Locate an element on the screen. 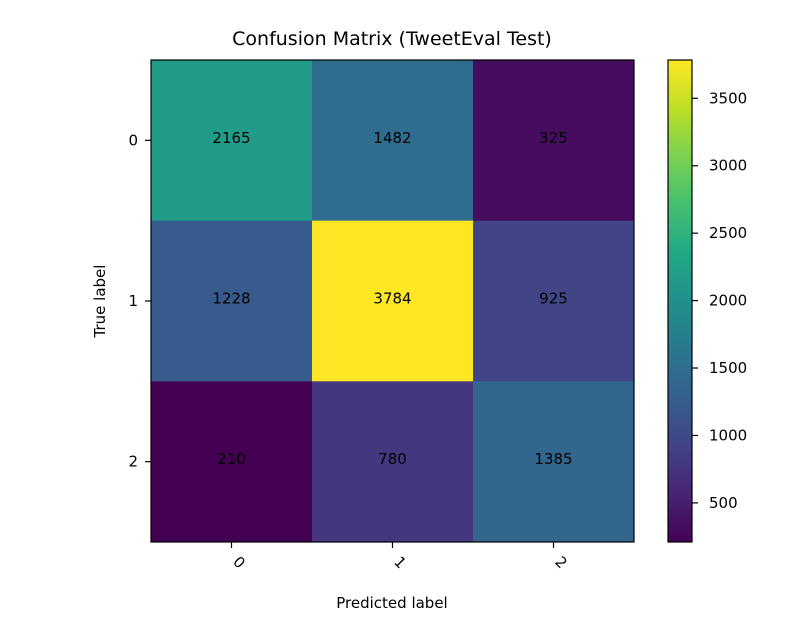 This screenshot has width=800, height=640. x-axis-ticks: 0 1 2 is located at coordinates (400, 557).